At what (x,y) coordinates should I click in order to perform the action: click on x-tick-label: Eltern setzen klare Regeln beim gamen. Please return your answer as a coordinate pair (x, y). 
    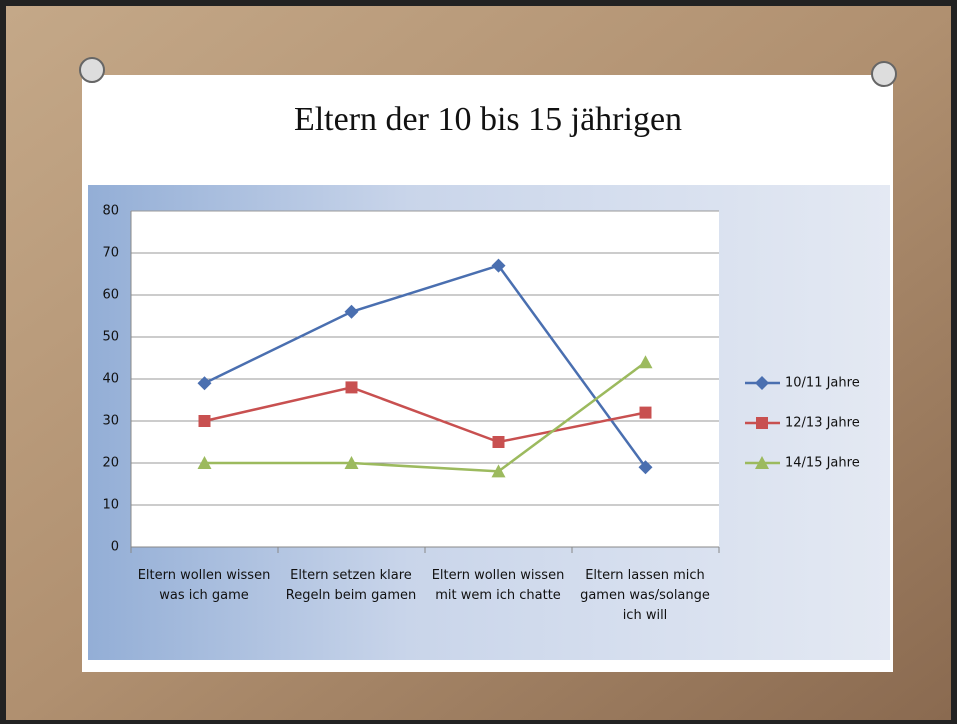
    Looking at the image, I should click on (351, 585).